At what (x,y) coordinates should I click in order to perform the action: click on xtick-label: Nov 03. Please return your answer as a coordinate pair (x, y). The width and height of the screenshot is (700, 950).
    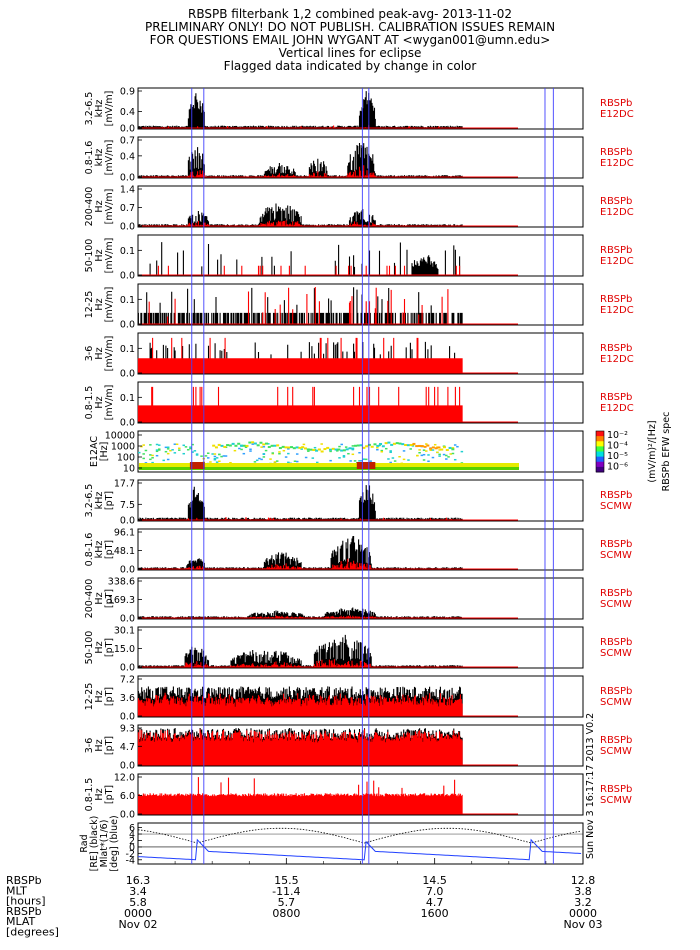
    Looking at the image, I should click on (583, 924).